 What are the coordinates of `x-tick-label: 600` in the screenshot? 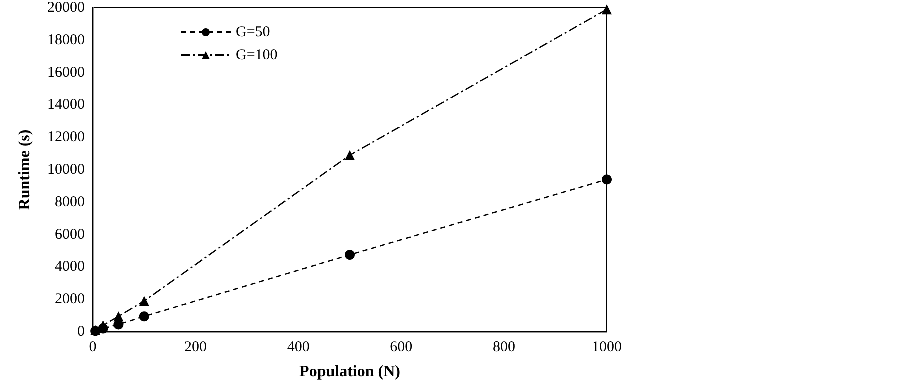 It's located at (401, 348).